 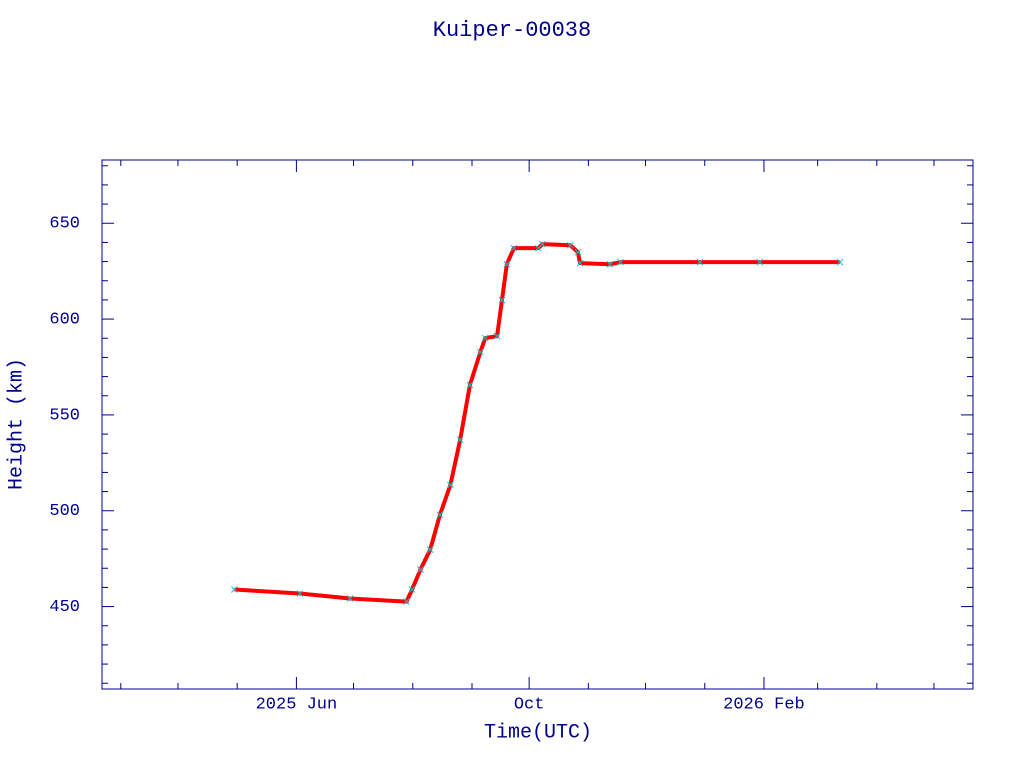 What do you see at coordinates (64, 511) in the screenshot?
I see `y-tick-label: 500` at bounding box center [64, 511].